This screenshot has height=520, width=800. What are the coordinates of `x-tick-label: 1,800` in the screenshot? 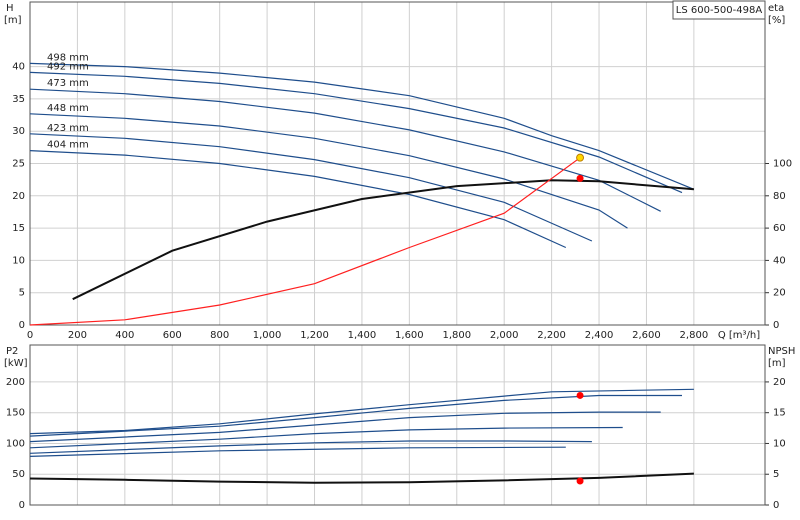 It's located at (456, 335).